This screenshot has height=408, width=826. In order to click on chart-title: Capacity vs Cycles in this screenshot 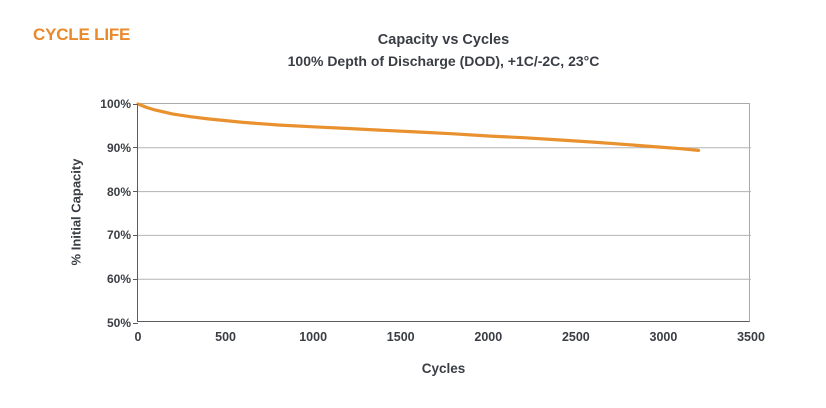, I will do `click(443, 40)`.